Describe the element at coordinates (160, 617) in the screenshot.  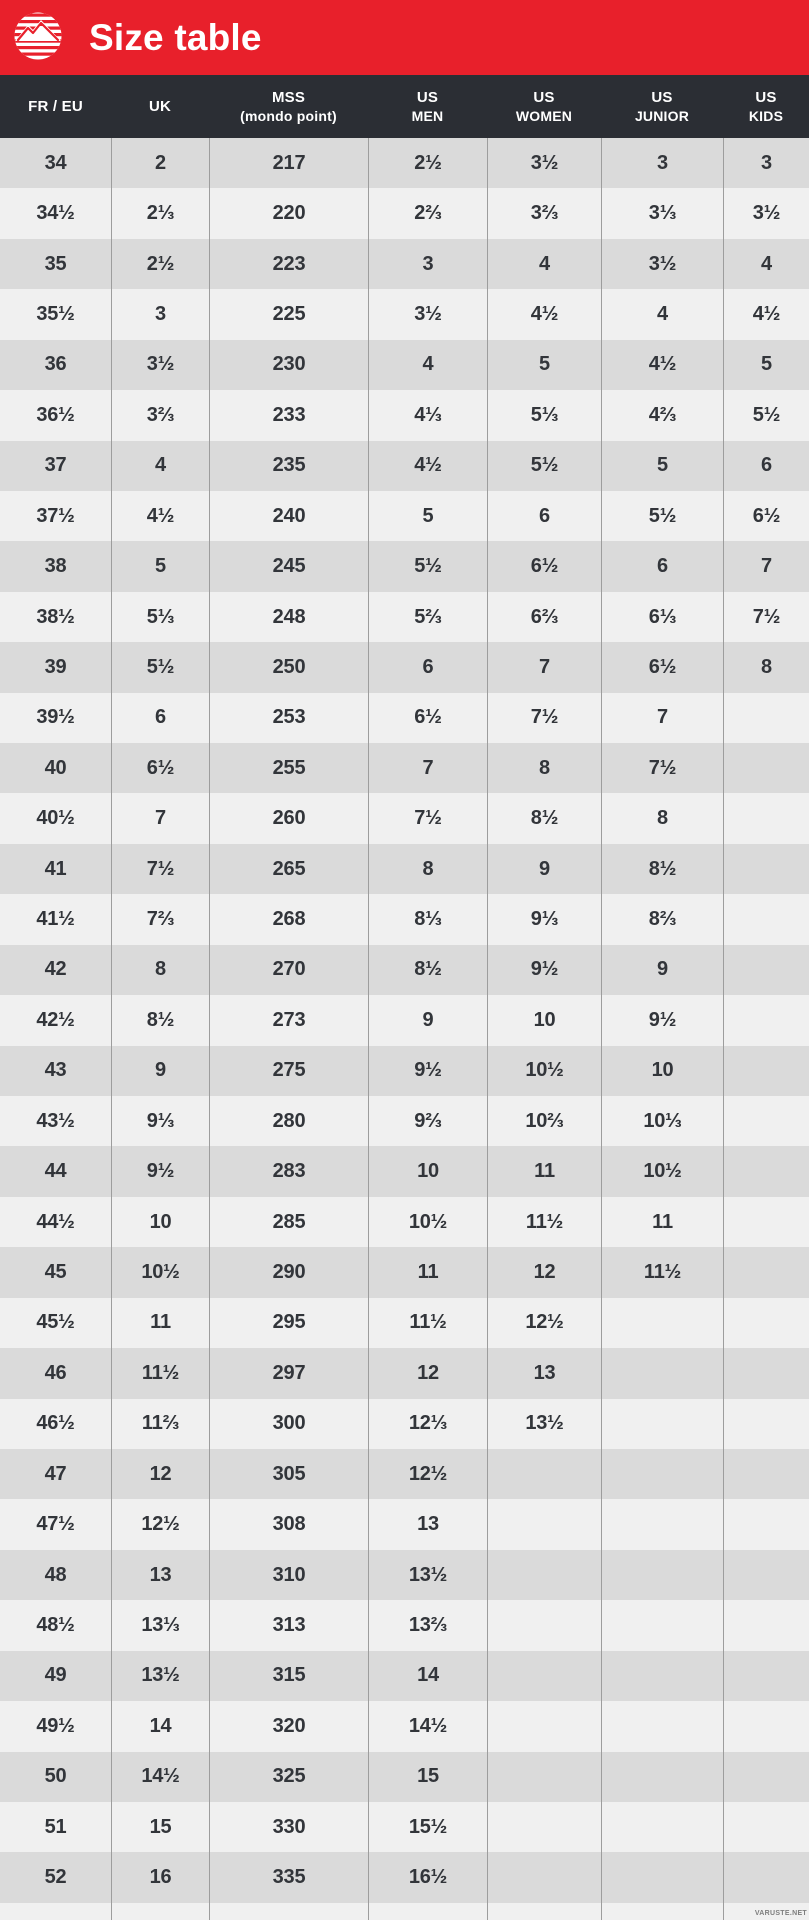
I see `table-cell: 5⅓` at that location.